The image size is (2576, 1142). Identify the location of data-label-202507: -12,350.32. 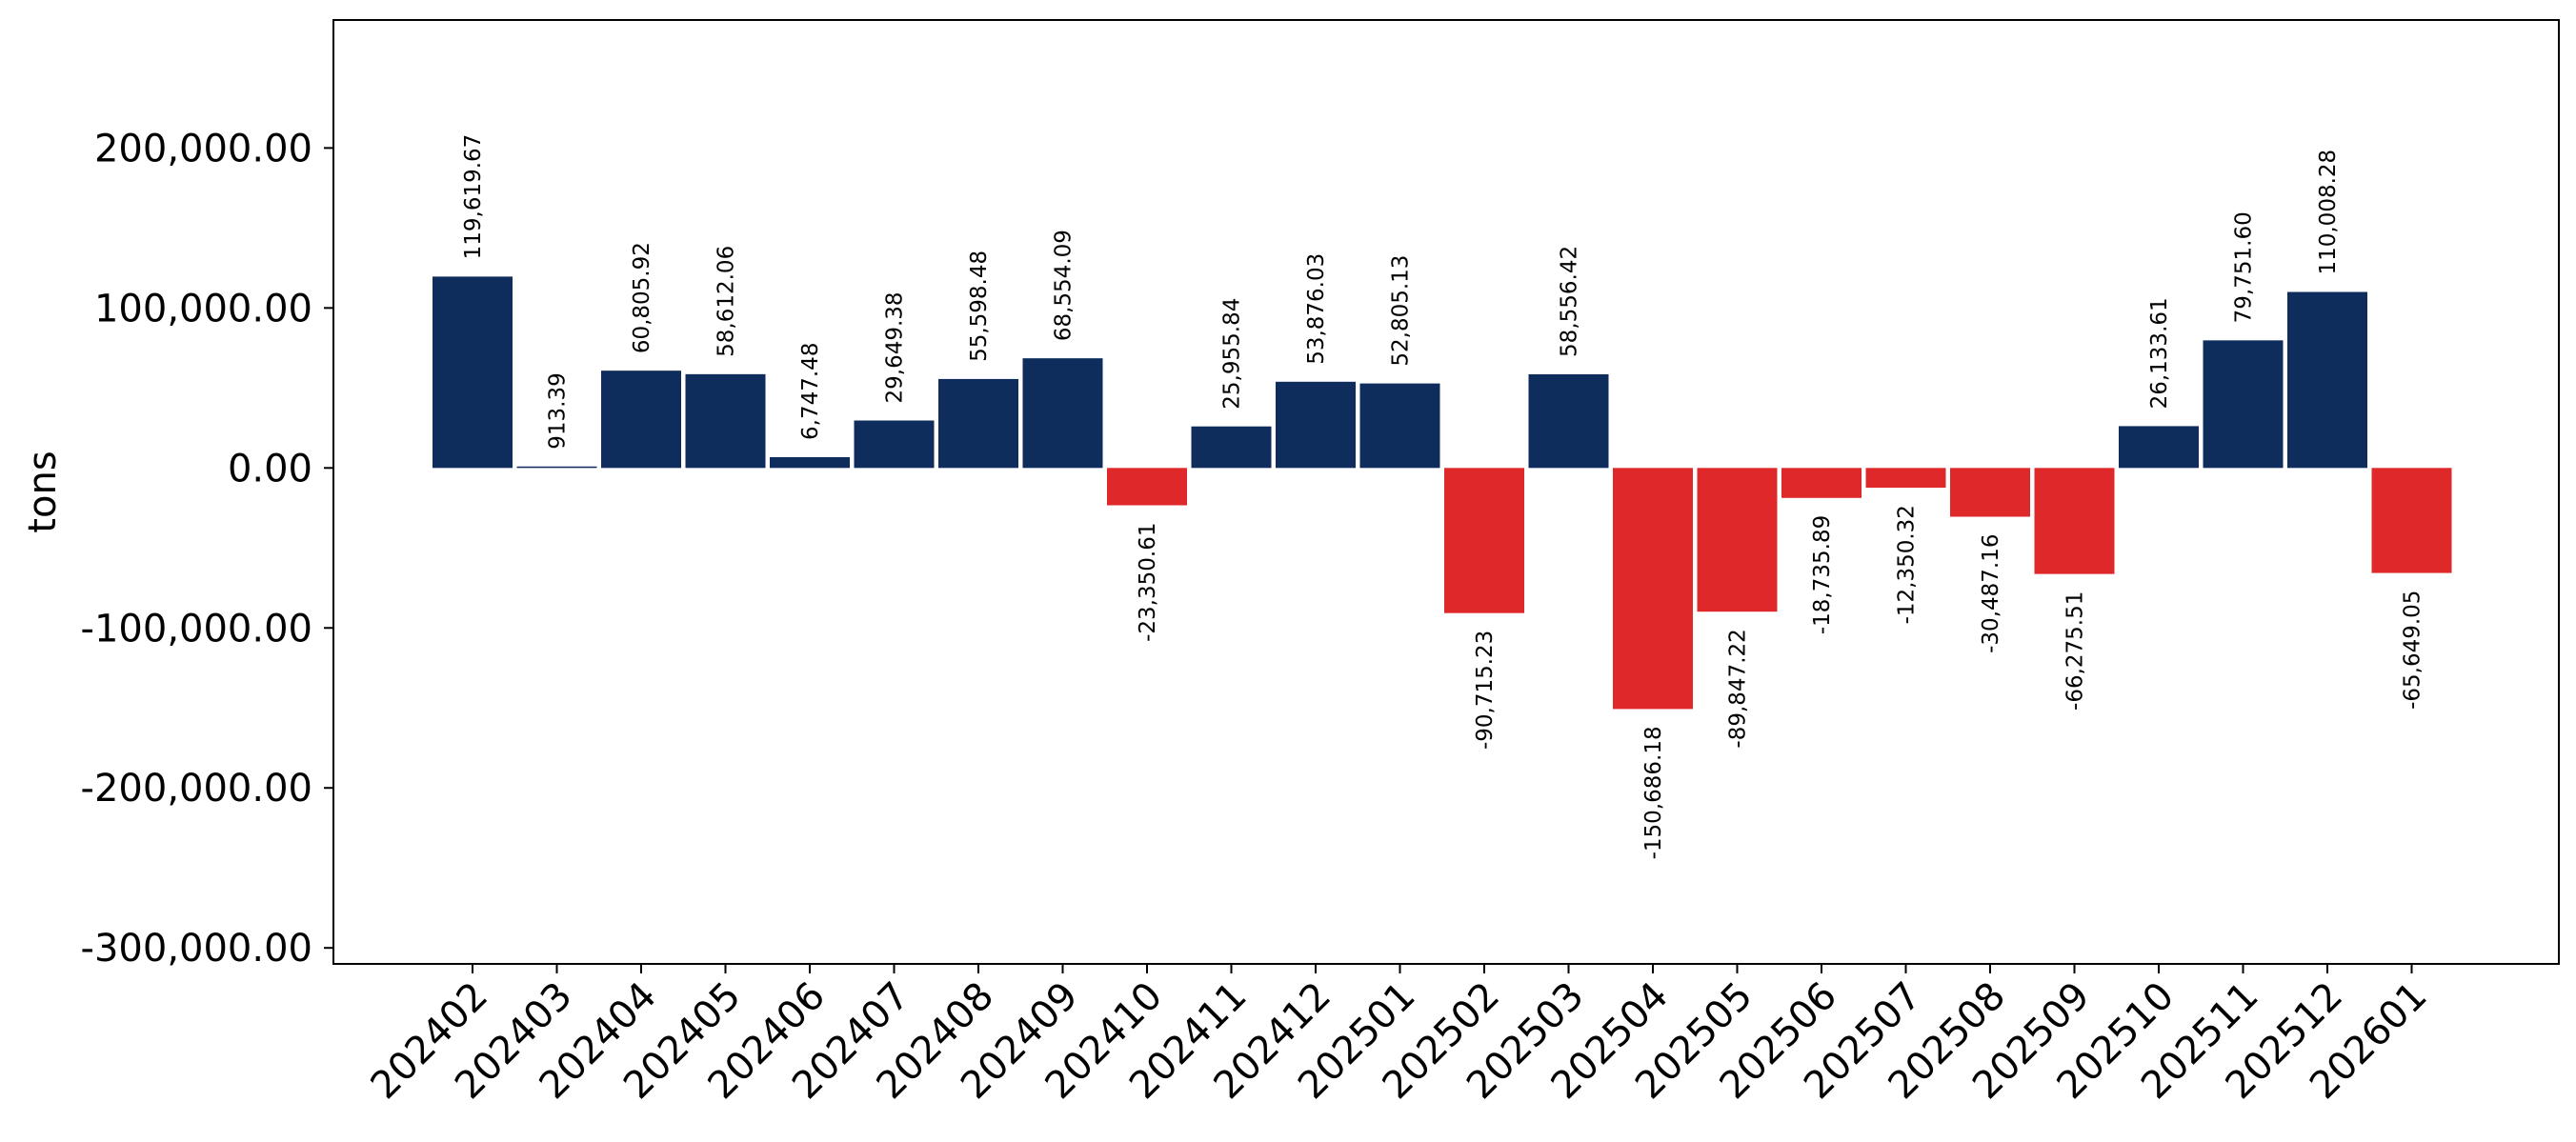
(1907, 564).